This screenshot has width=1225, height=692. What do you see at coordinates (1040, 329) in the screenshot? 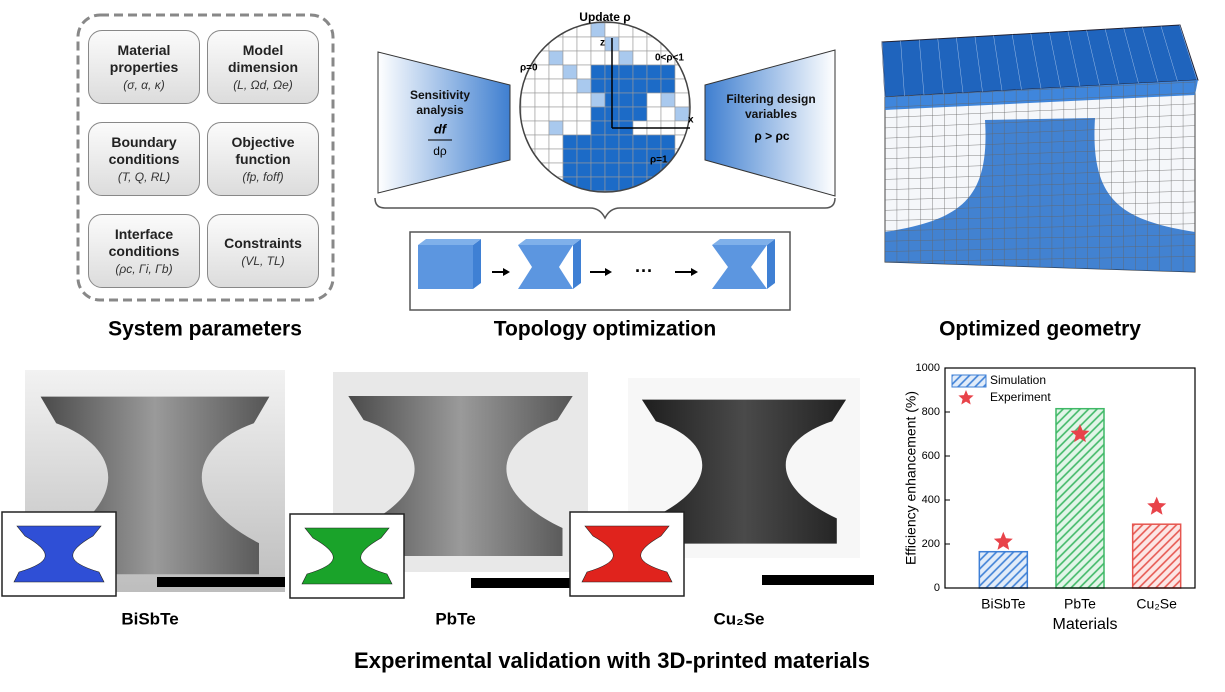
I see `optimized-title: Optimized geometry` at bounding box center [1040, 329].